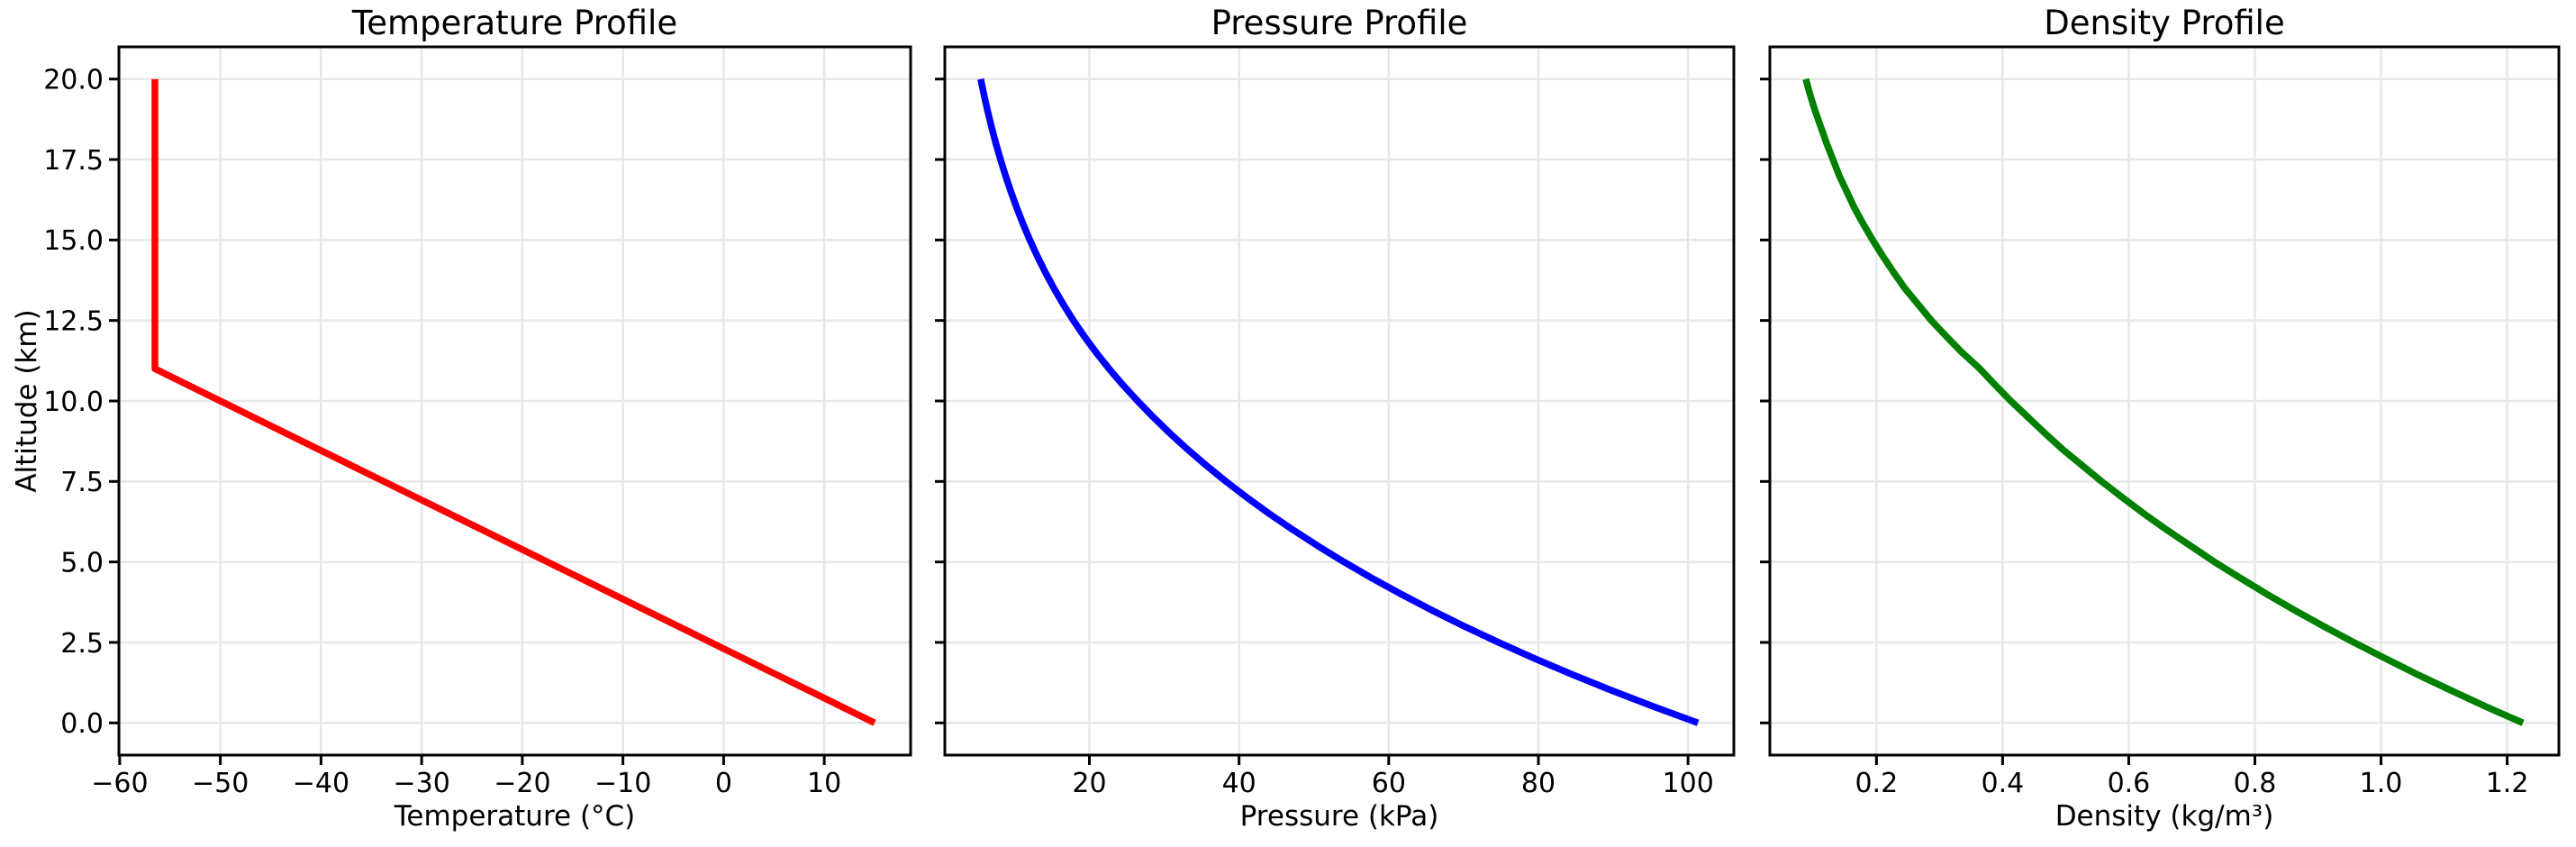 This screenshot has height=847, width=2576. I want to click on x-axis-label-pressure: Pressure (kPa), so click(1339, 817).